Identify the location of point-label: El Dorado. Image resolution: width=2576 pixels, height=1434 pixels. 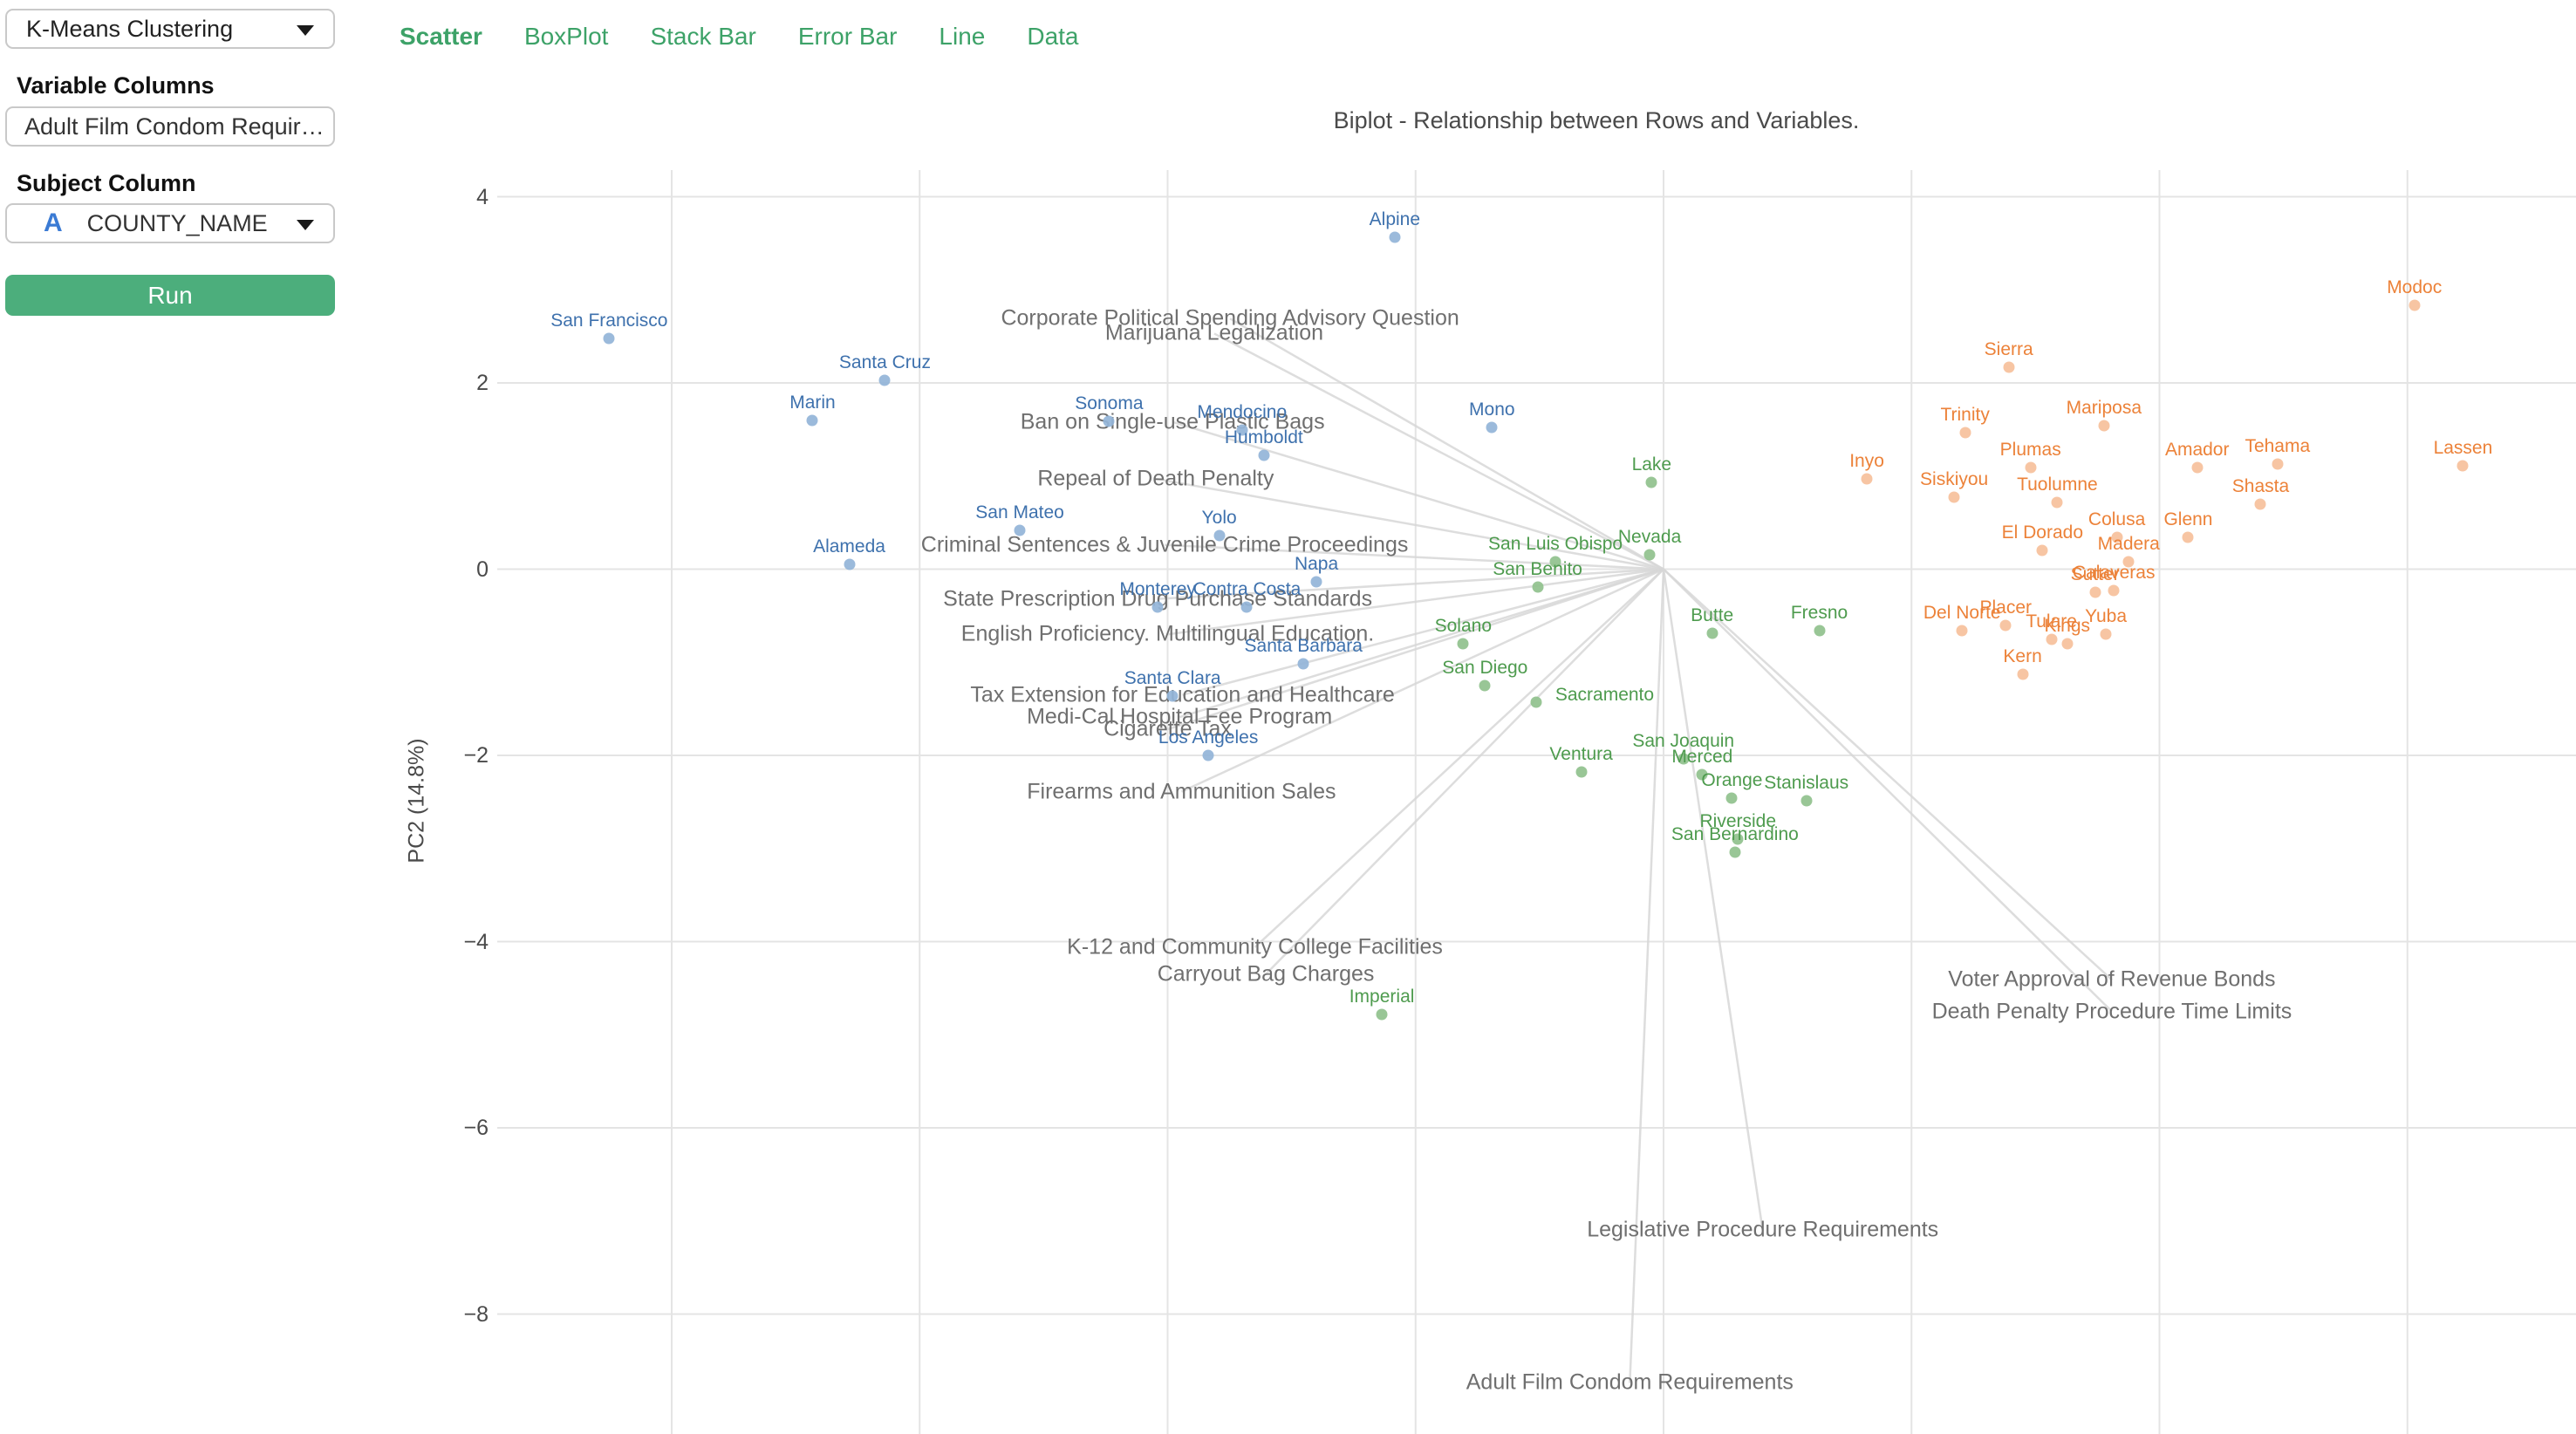
(2042, 532).